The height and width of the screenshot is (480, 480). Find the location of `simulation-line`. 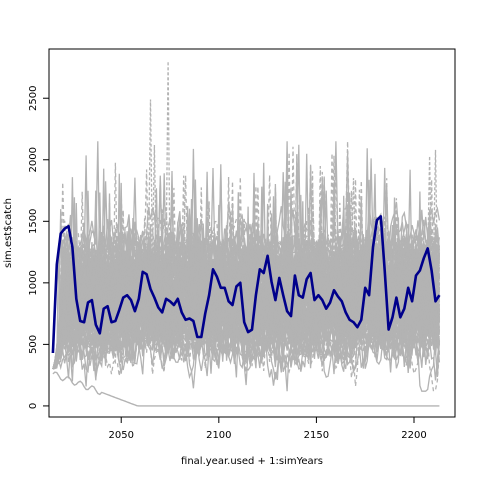

simulation-line is located at coordinates (246, 389).